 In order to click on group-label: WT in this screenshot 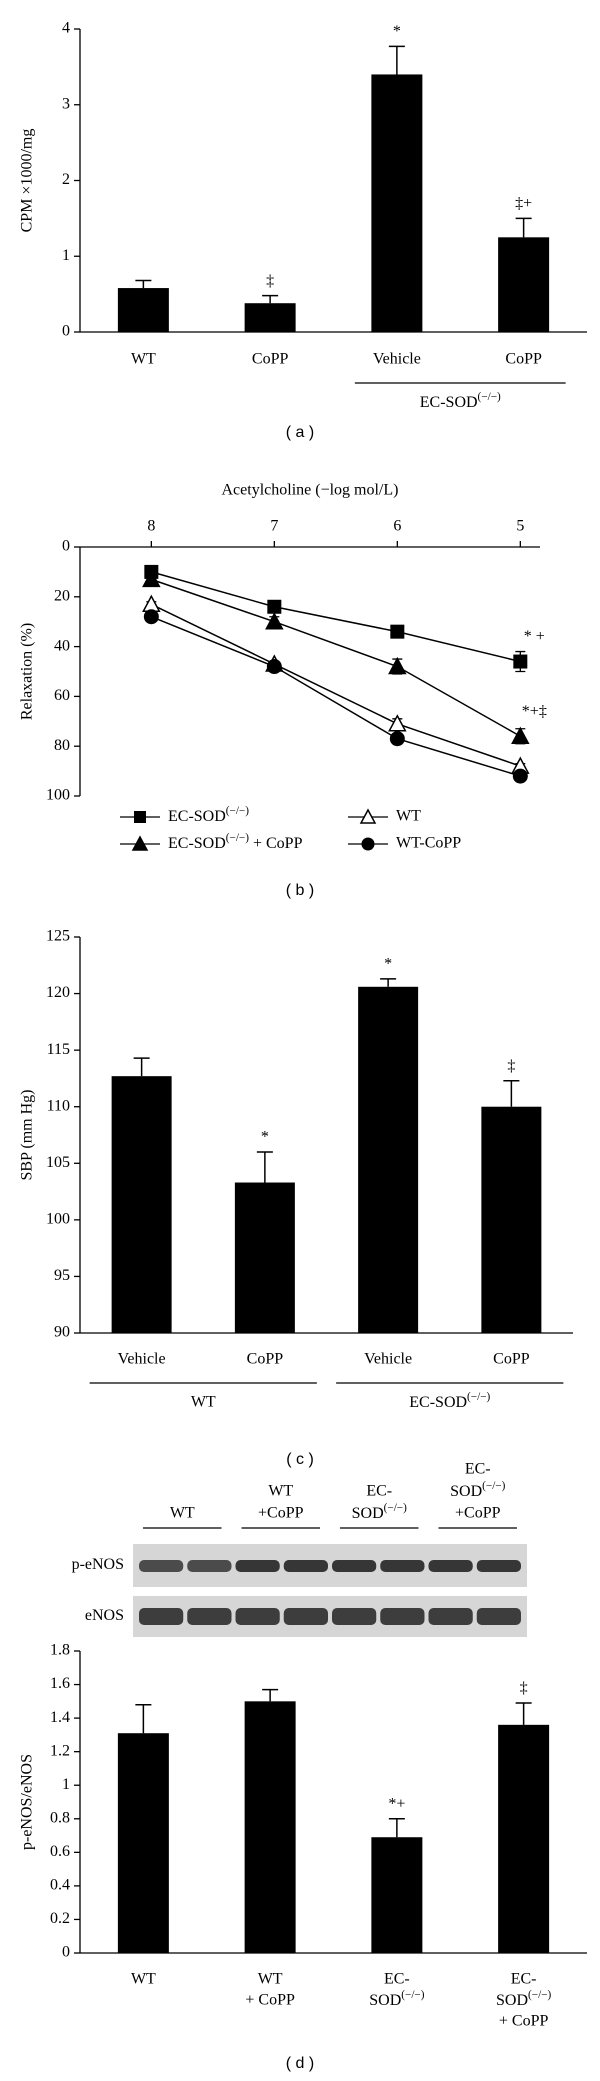, I will do `click(203, 1402)`.